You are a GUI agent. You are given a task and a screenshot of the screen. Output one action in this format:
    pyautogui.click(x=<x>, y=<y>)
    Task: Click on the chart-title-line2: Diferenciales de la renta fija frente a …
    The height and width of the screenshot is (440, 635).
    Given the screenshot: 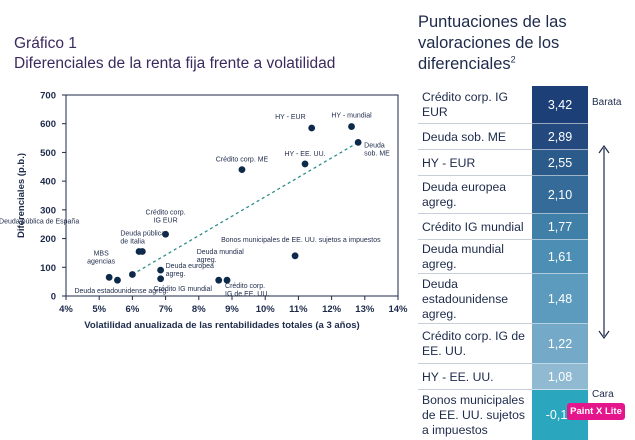 What is the action you would take?
    pyautogui.click(x=175, y=63)
    